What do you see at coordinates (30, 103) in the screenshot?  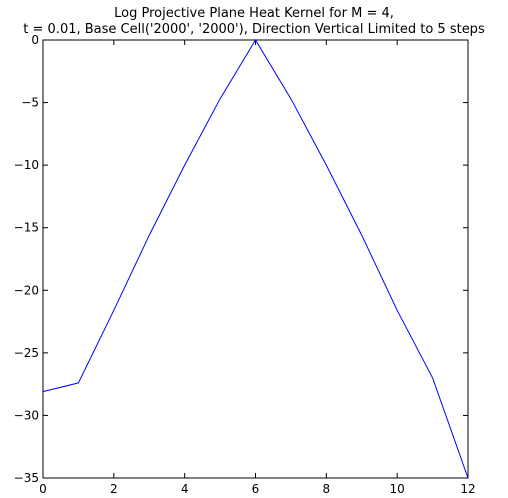 I see `y-tick-label: −5` at bounding box center [30, 103].